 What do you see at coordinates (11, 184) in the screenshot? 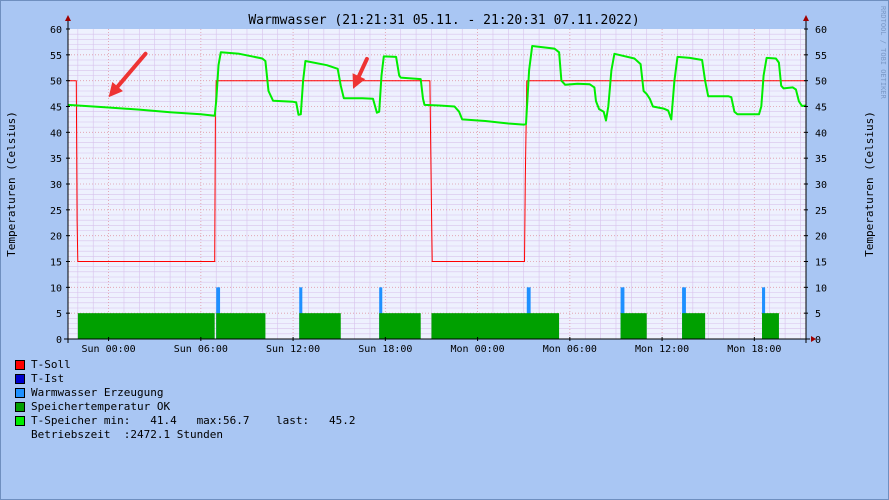
I see `y-axis-label-left: Temperaturen (Celsius)` at bounding box center [11, 184].